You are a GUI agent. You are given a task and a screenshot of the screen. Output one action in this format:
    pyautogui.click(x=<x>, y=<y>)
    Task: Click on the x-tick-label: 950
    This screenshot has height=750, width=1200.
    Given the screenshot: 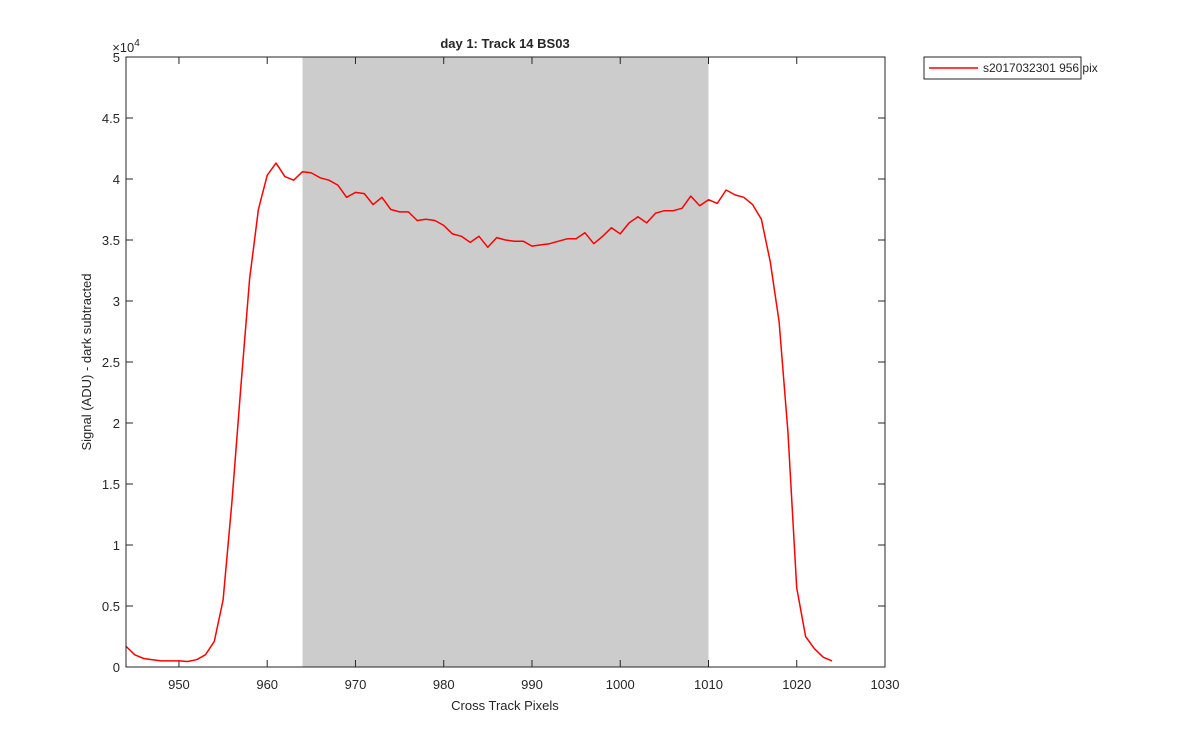 What is the action you would take?
    pyautogui.click(x=179, y=684)
    